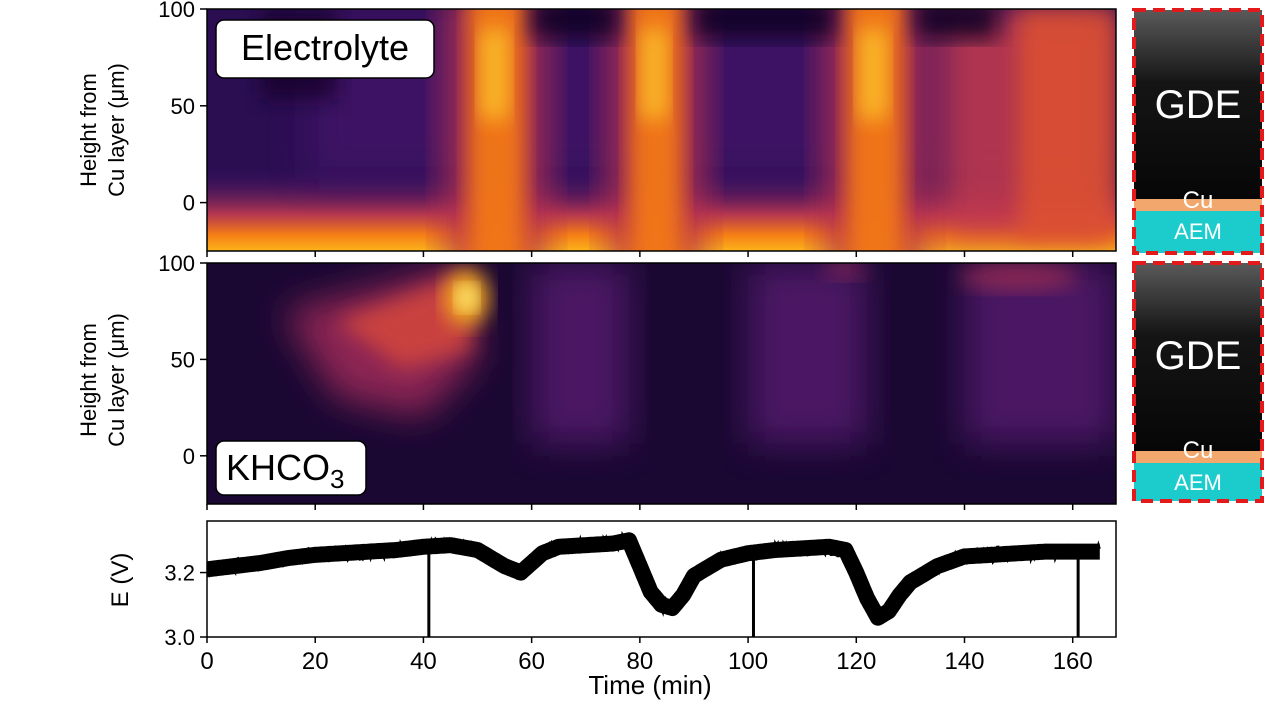  I want to click on top-ylabel-line1: Height from, so click(88, 130).